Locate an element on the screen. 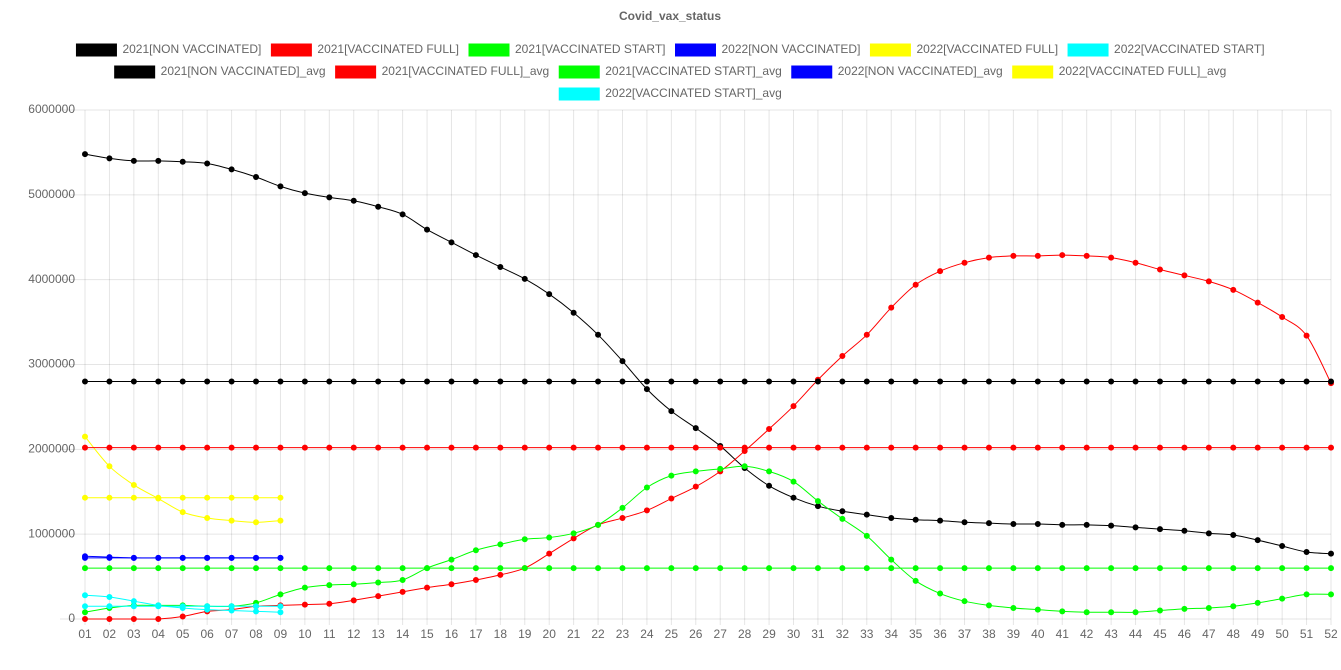 This screenshot has height=670, width=1341. legend-item: 2022[VACCINATED START] is located at coordinates (1166, 49).